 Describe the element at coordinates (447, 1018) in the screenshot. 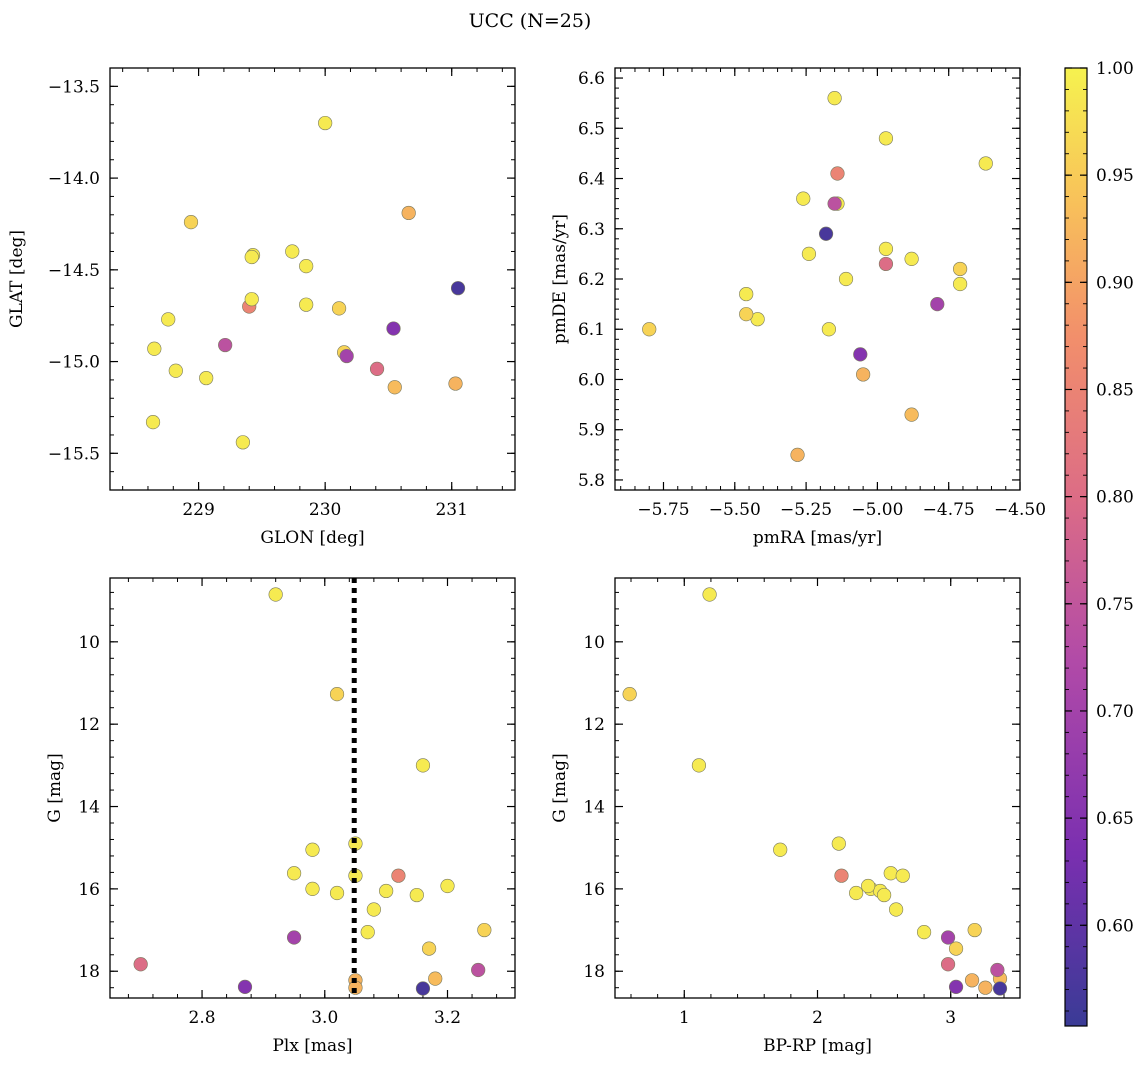

I see `x-tick-label: 3.2` at that location.